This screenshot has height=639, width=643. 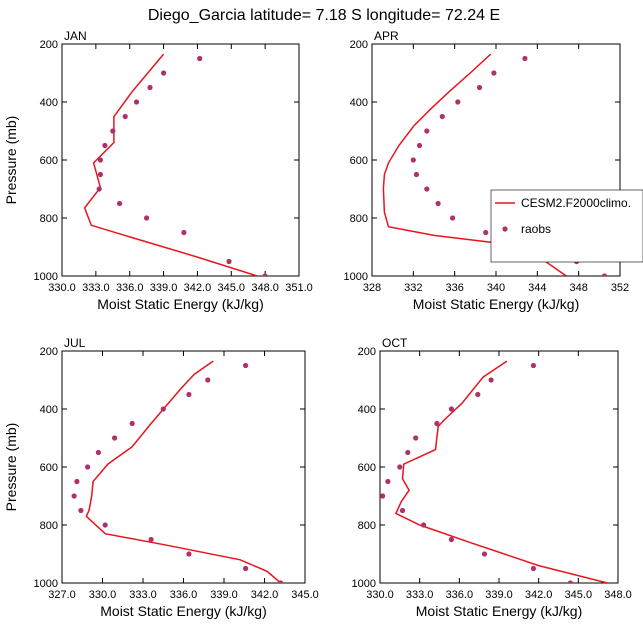 I want to click on x-tick-label: 332, so click(x=413, y=288).